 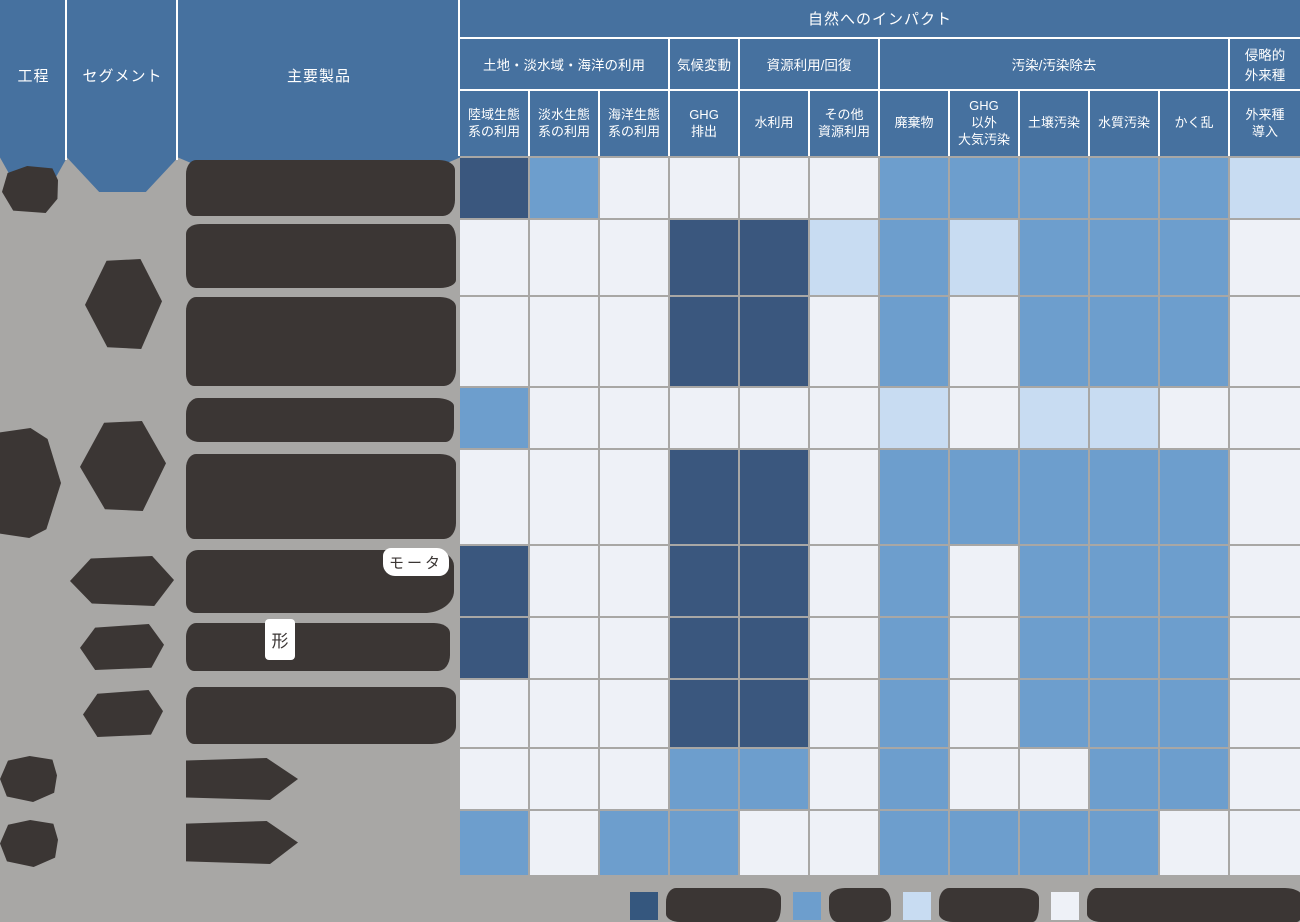 I want to click on impact-cell-r6-c4, so click(x=704, y=581).